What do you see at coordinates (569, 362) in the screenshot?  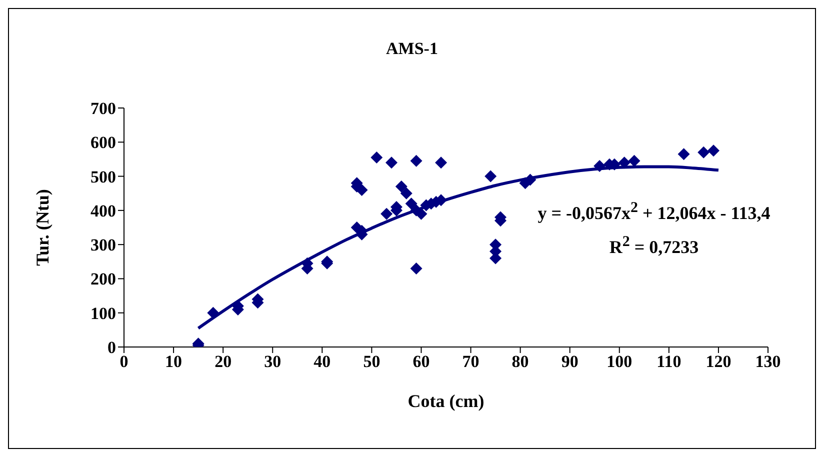 I see `x-tick-label: 90` at bounding box center [569, 362].